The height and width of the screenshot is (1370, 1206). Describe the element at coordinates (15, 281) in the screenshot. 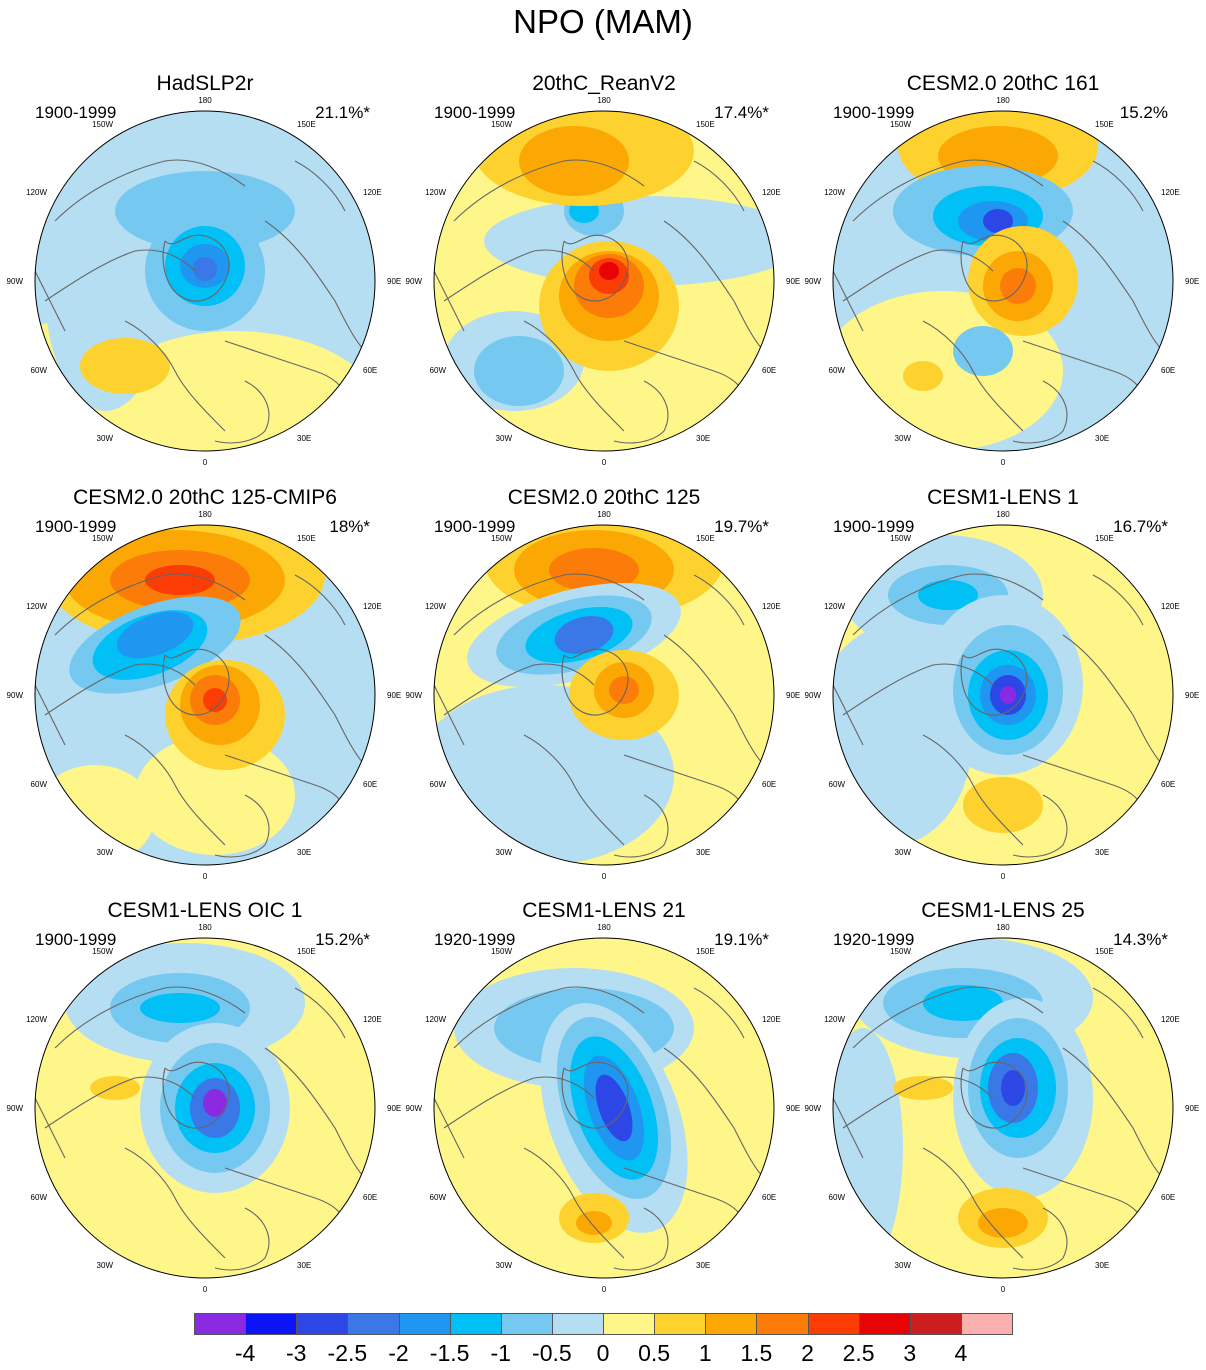

I see `longitude-label: 90W` at that location.